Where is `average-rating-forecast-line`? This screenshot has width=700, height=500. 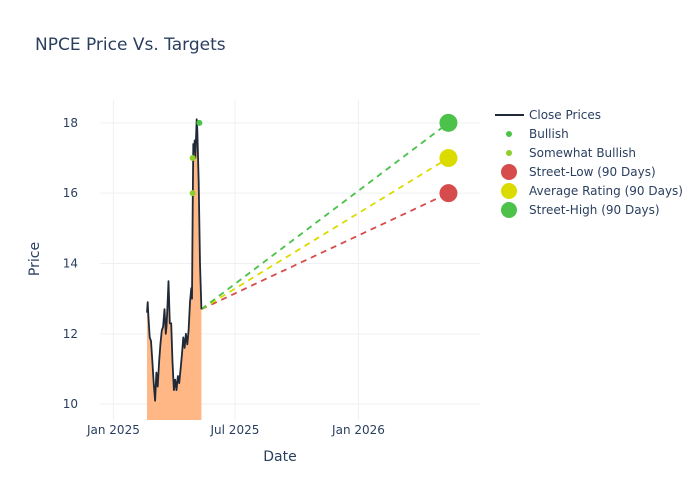
average-rating-forecast-line is located at coordinates (324, 233).